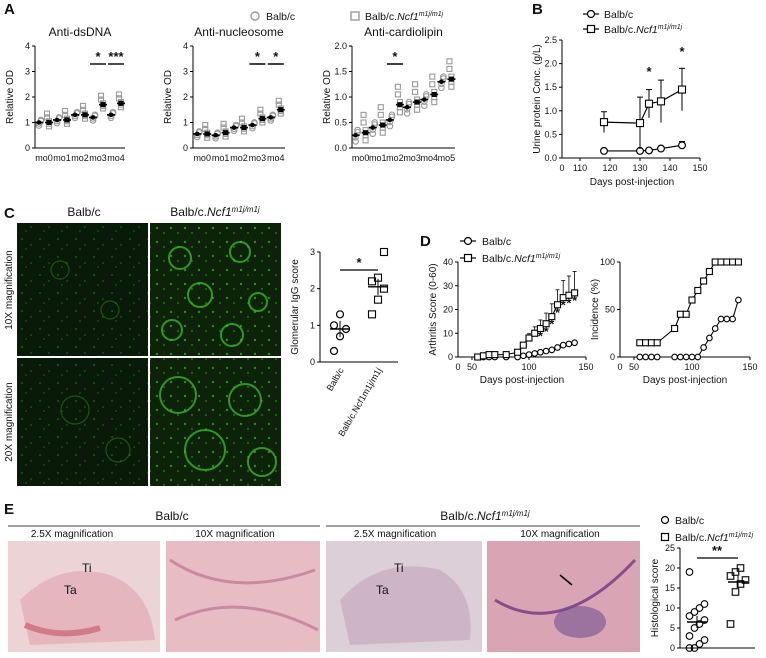 The image size is (766, 658). I want to click on legend-marker-circle, so click(255, 16).